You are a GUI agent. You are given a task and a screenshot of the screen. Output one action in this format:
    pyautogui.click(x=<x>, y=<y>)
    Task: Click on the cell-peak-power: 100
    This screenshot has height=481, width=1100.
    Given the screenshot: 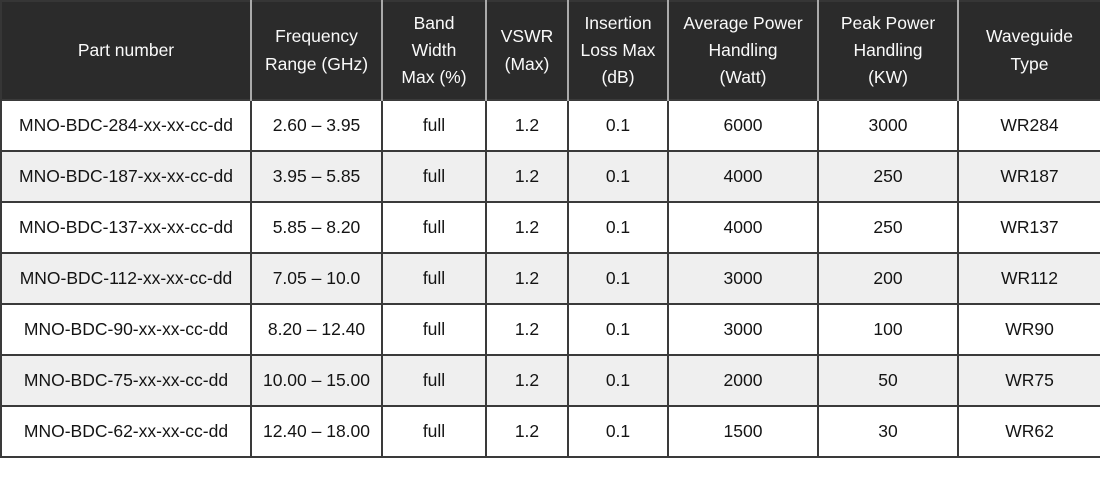 What is the action you would take?
    pyautogui.click(x=888, y=329)
    